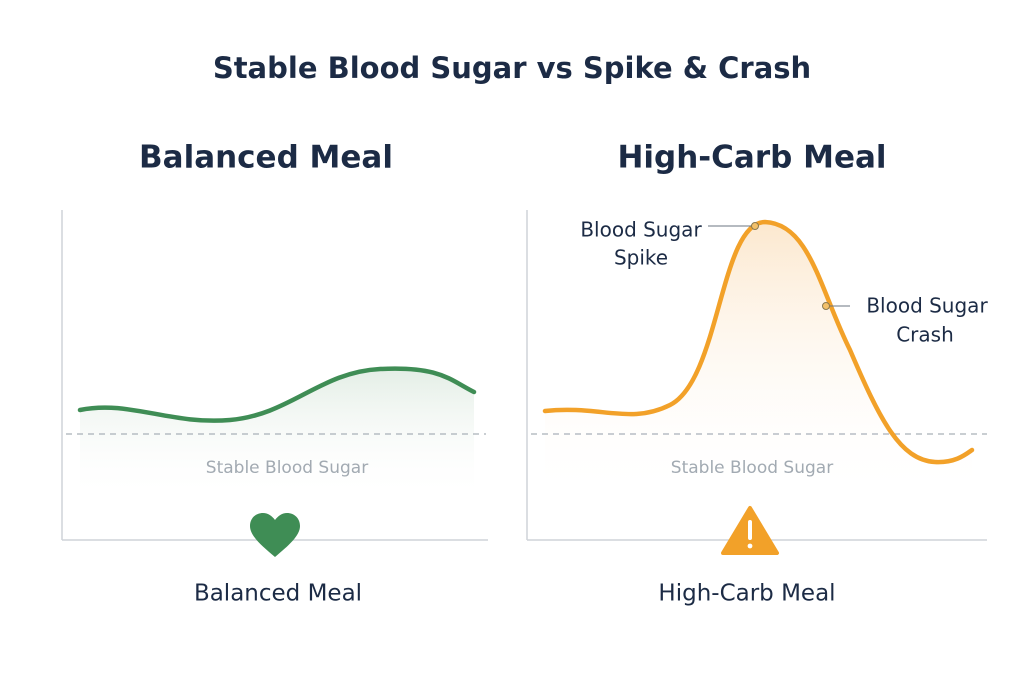 The width and height of the screenshot is (1024, 683). I want to click on panel-heading: High-Carb Meal, so click(751, 158).